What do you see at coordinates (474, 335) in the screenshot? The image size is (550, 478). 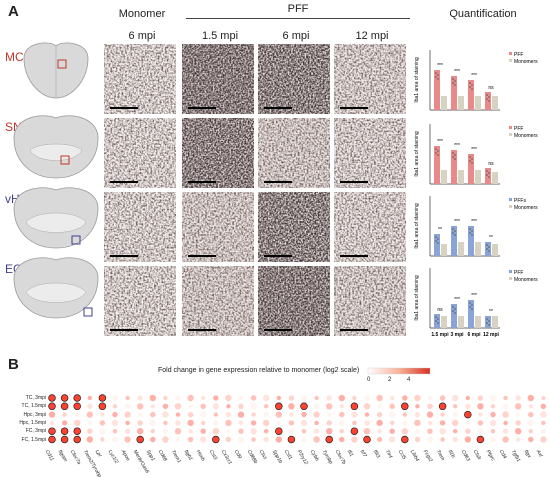 I see `xtick-label: 6 mpi` at bounding box center [474, 335].